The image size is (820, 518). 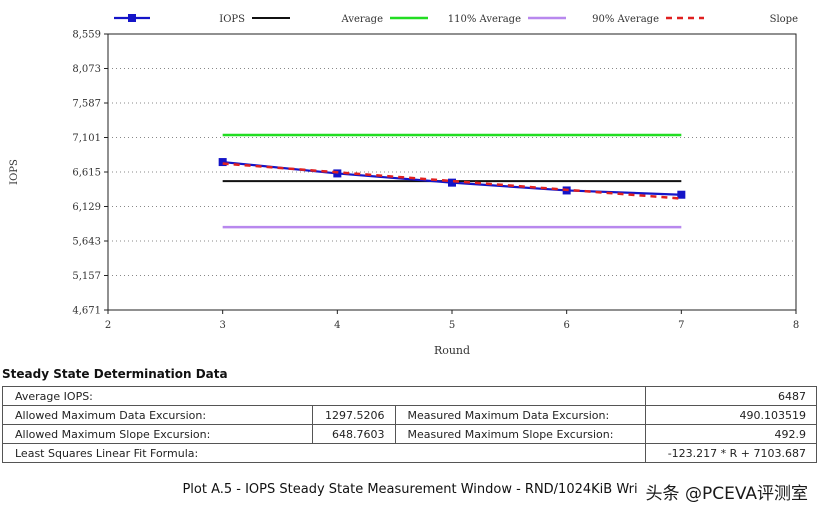 What do you see at coordinates (784, 19) in the screenshot?
I see `legend-slope-label: Slope` at bounding box center [784, 19].